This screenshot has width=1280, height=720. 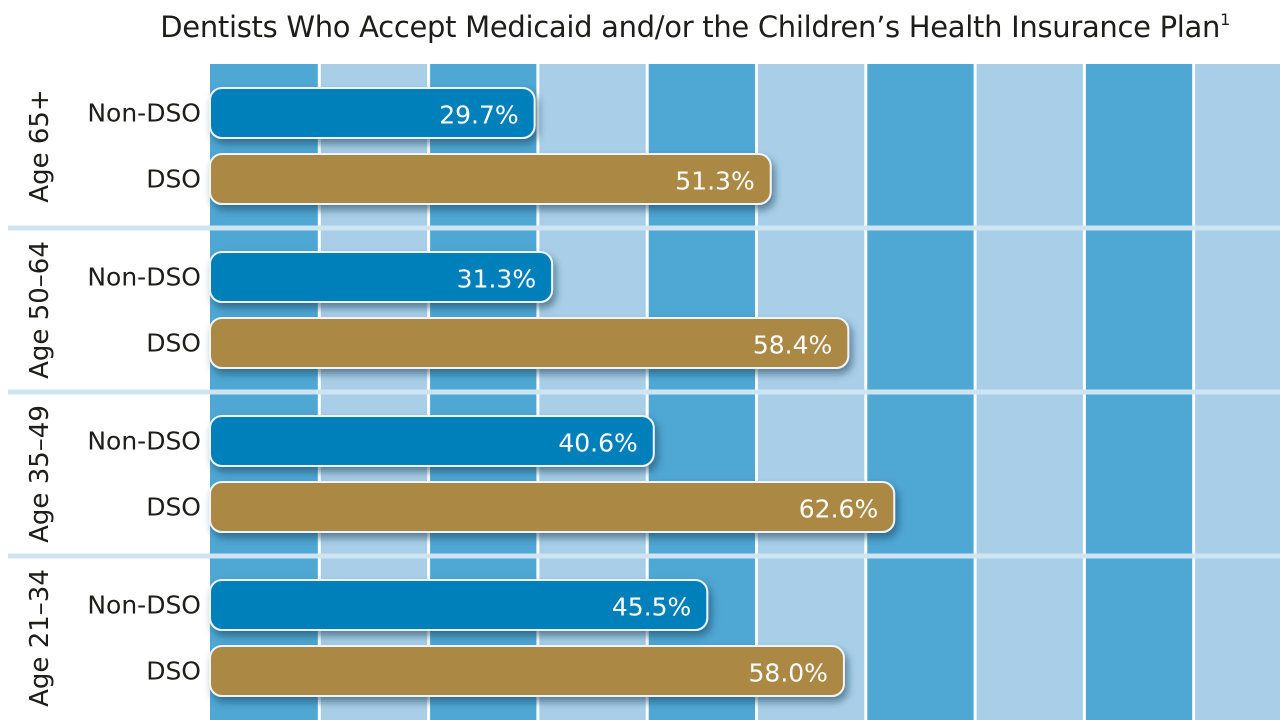 What do you see at coordinates (40, 474) in the screenshot?
I see `category-label: Age 35–49` at bounding box center [40, 474].